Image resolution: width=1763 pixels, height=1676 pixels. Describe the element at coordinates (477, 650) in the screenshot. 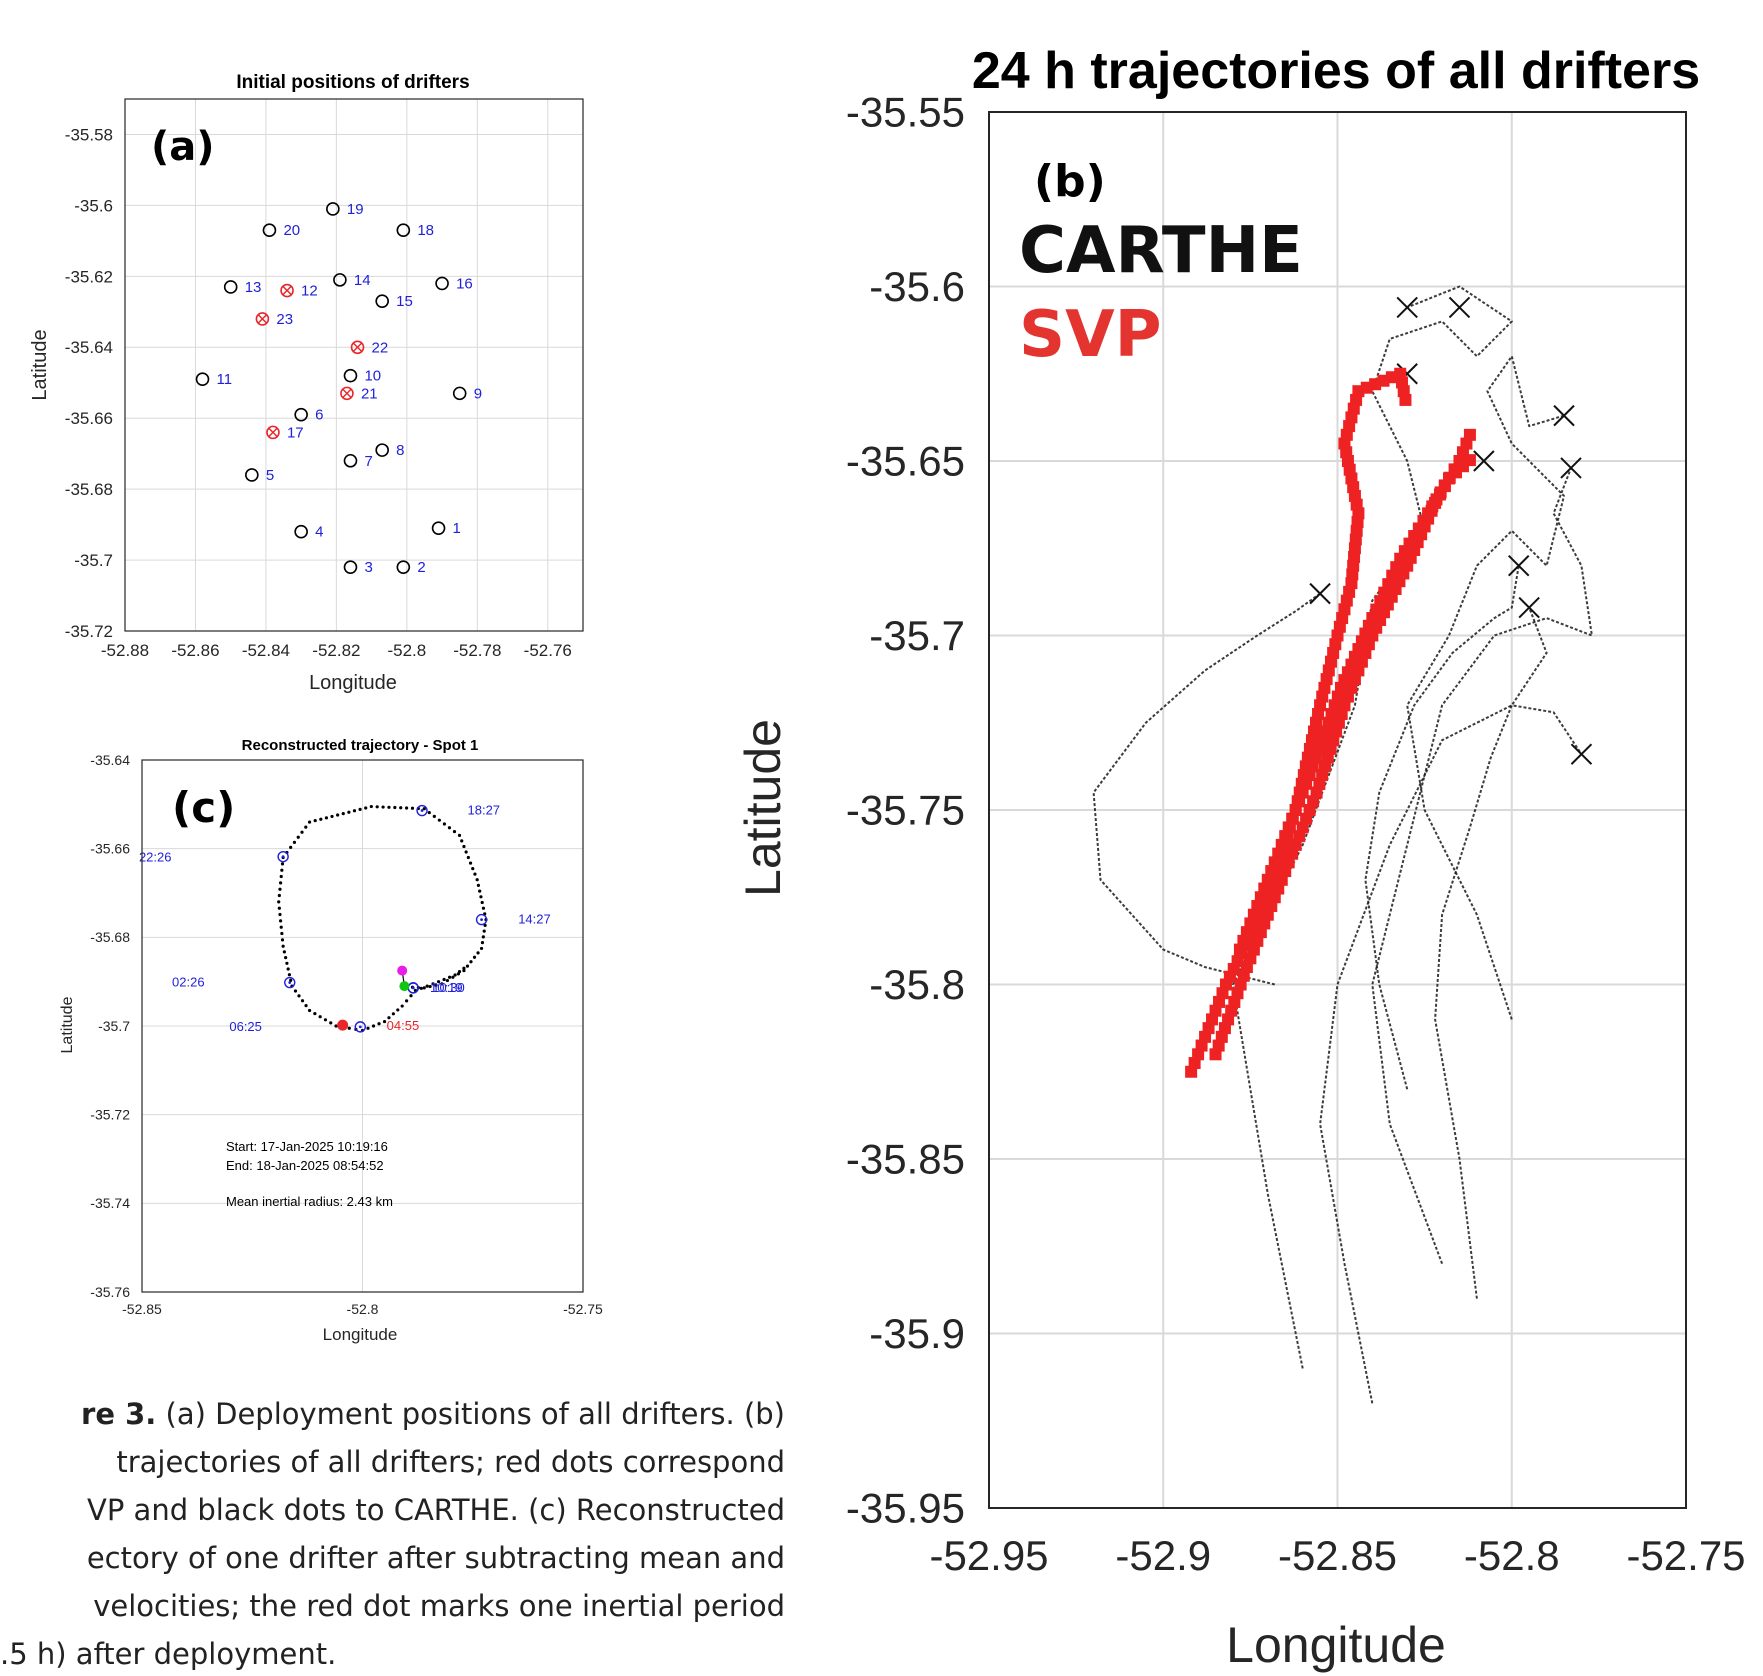

I see `panel-a-xtick-label: -52.78` at that location.